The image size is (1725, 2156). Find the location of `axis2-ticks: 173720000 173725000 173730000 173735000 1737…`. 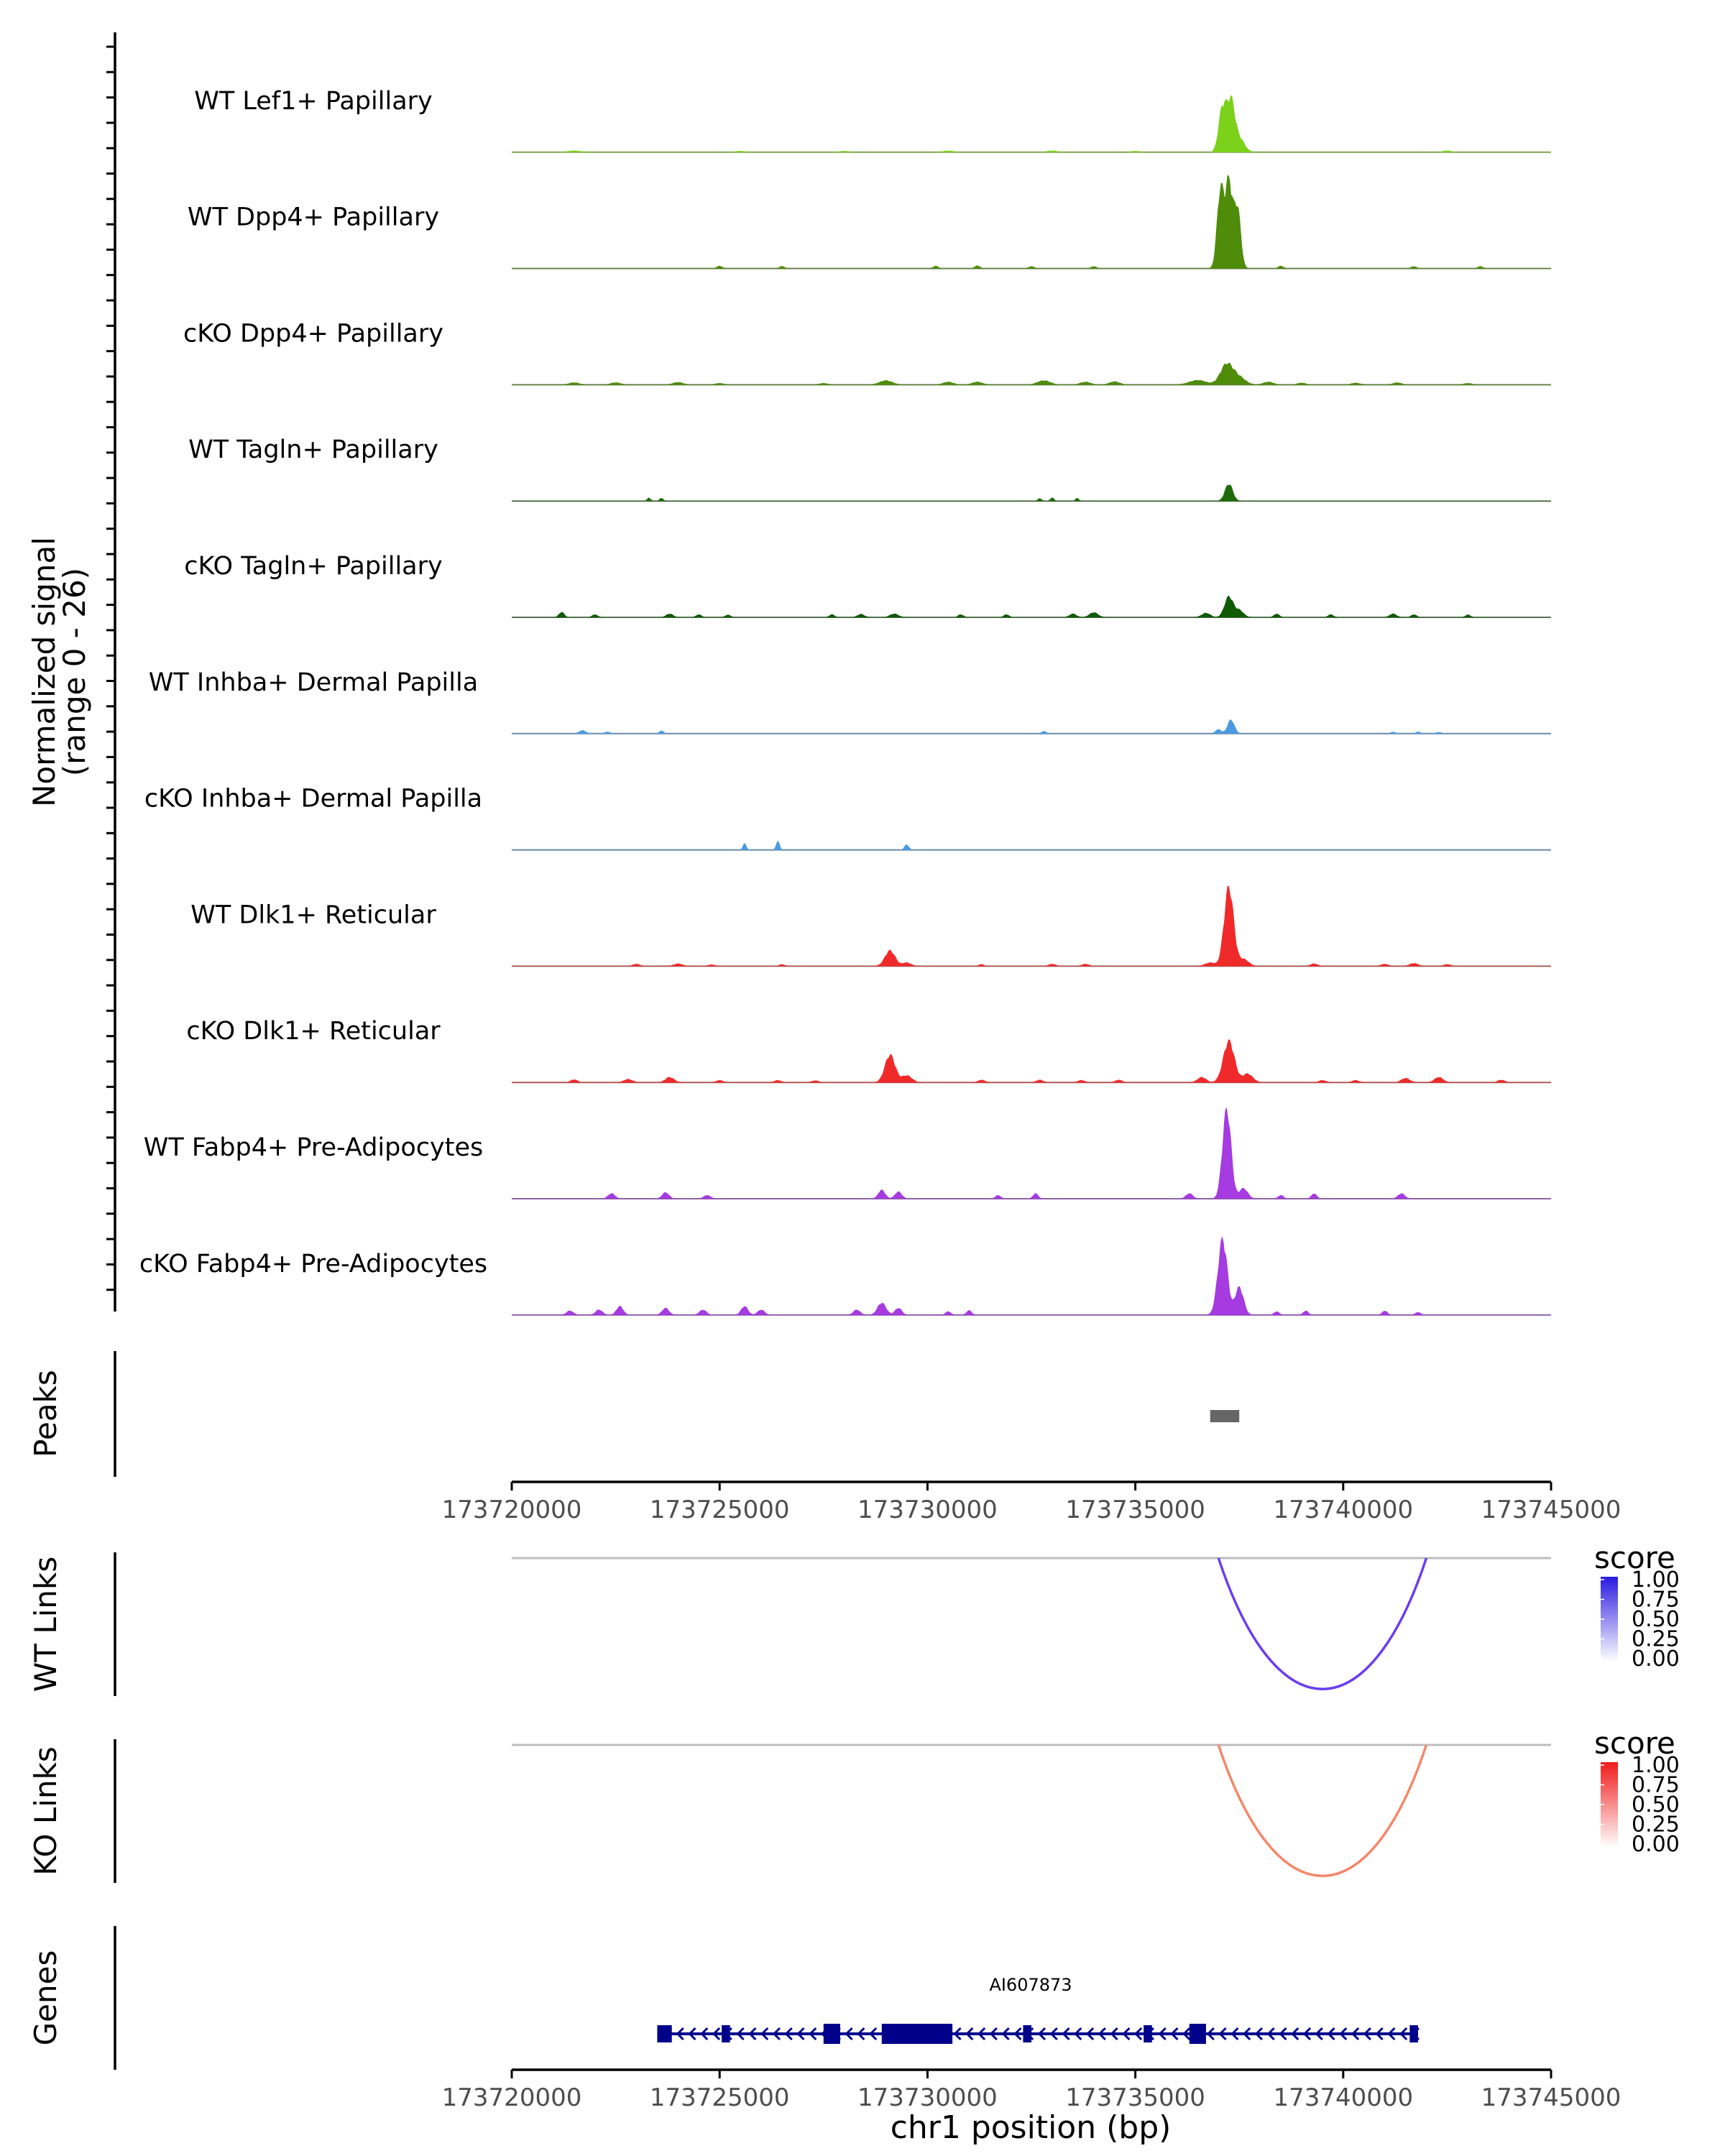

axis2-ticks: 173720000 173725000 173730000 173735000 1737… is located at coordinates (1032, 2091).